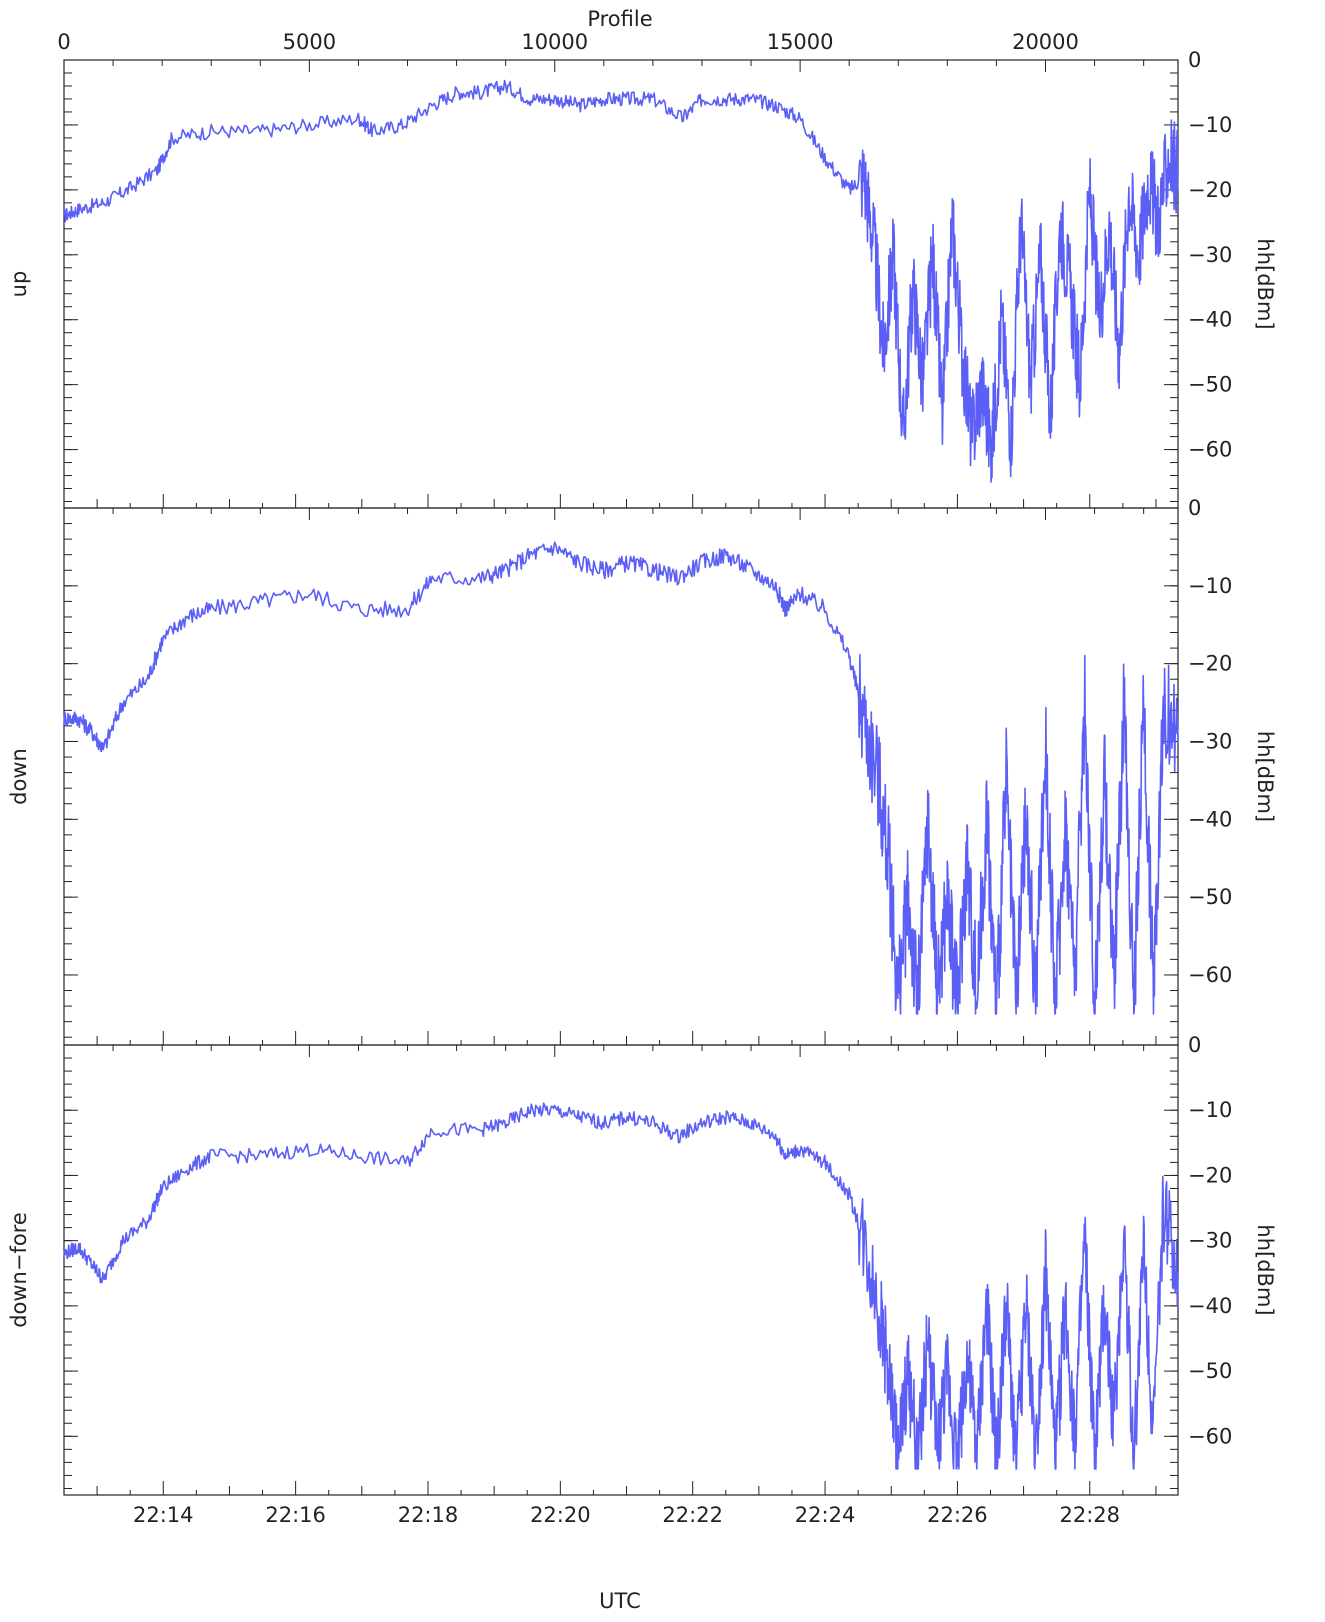 This screenshot has width=1325, height=1622. Describe the element at coordinates (63, 42) in the screenshot. I see `top-tick-label: 0` at that location.